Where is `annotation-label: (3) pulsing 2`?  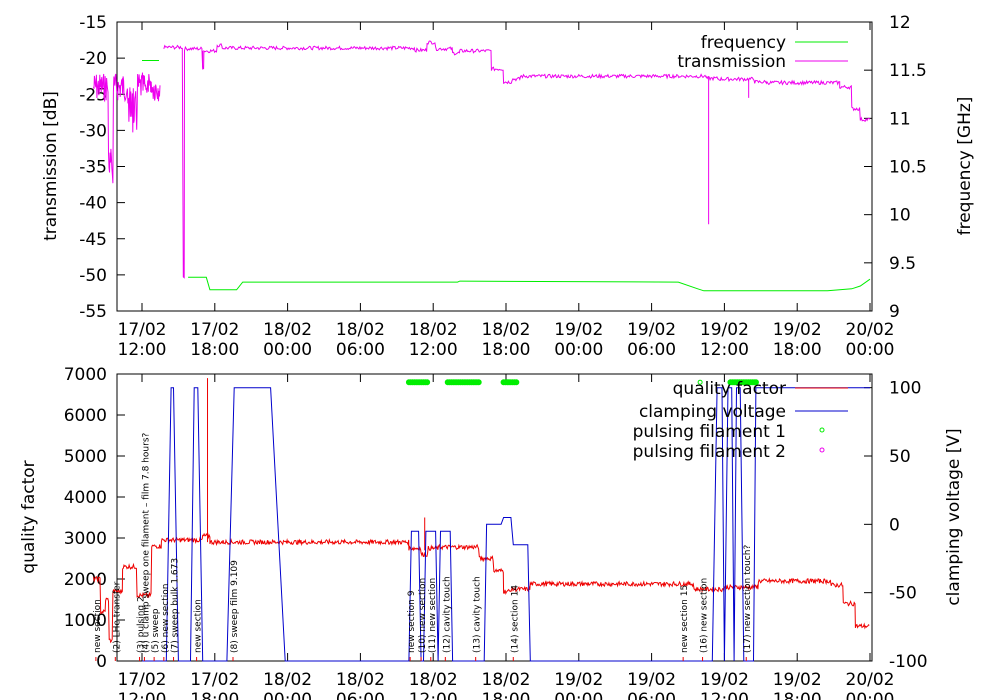 annotation-label: (3) pulsing 2 is located at coordinates (142, 624).